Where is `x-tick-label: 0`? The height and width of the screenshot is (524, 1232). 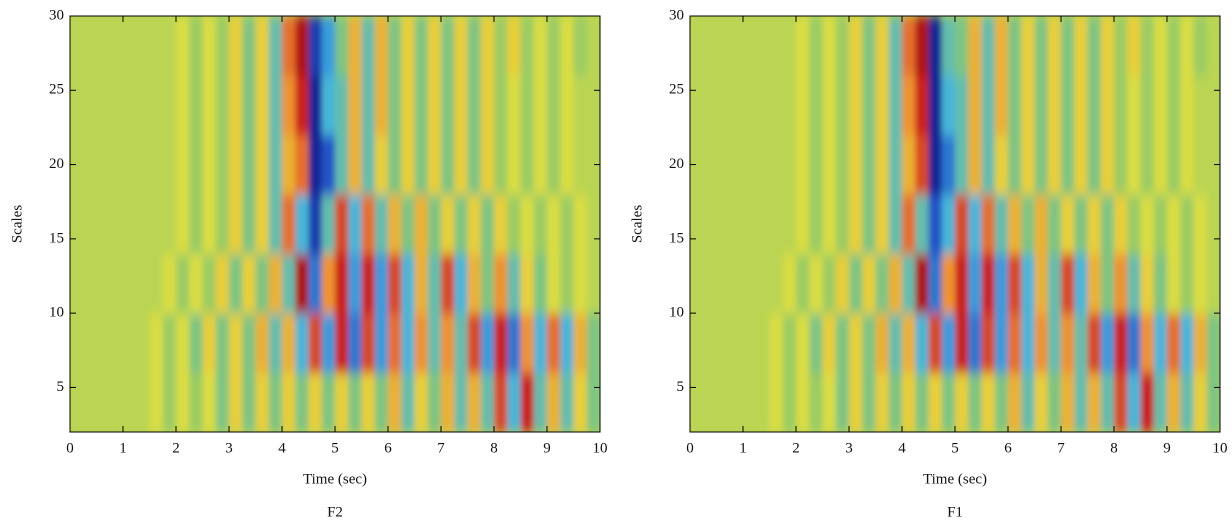 x-tick-label: 0 is located at coordinates (70, 448).